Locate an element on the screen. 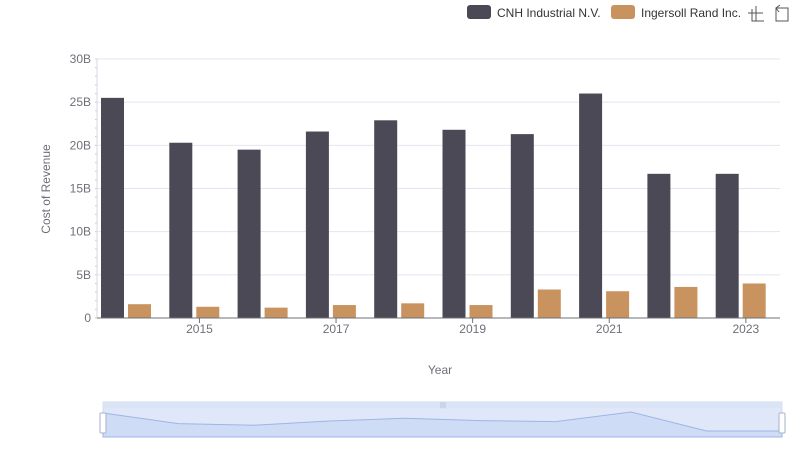  y-tick-label: 0 is located at coordinates (87, 318).